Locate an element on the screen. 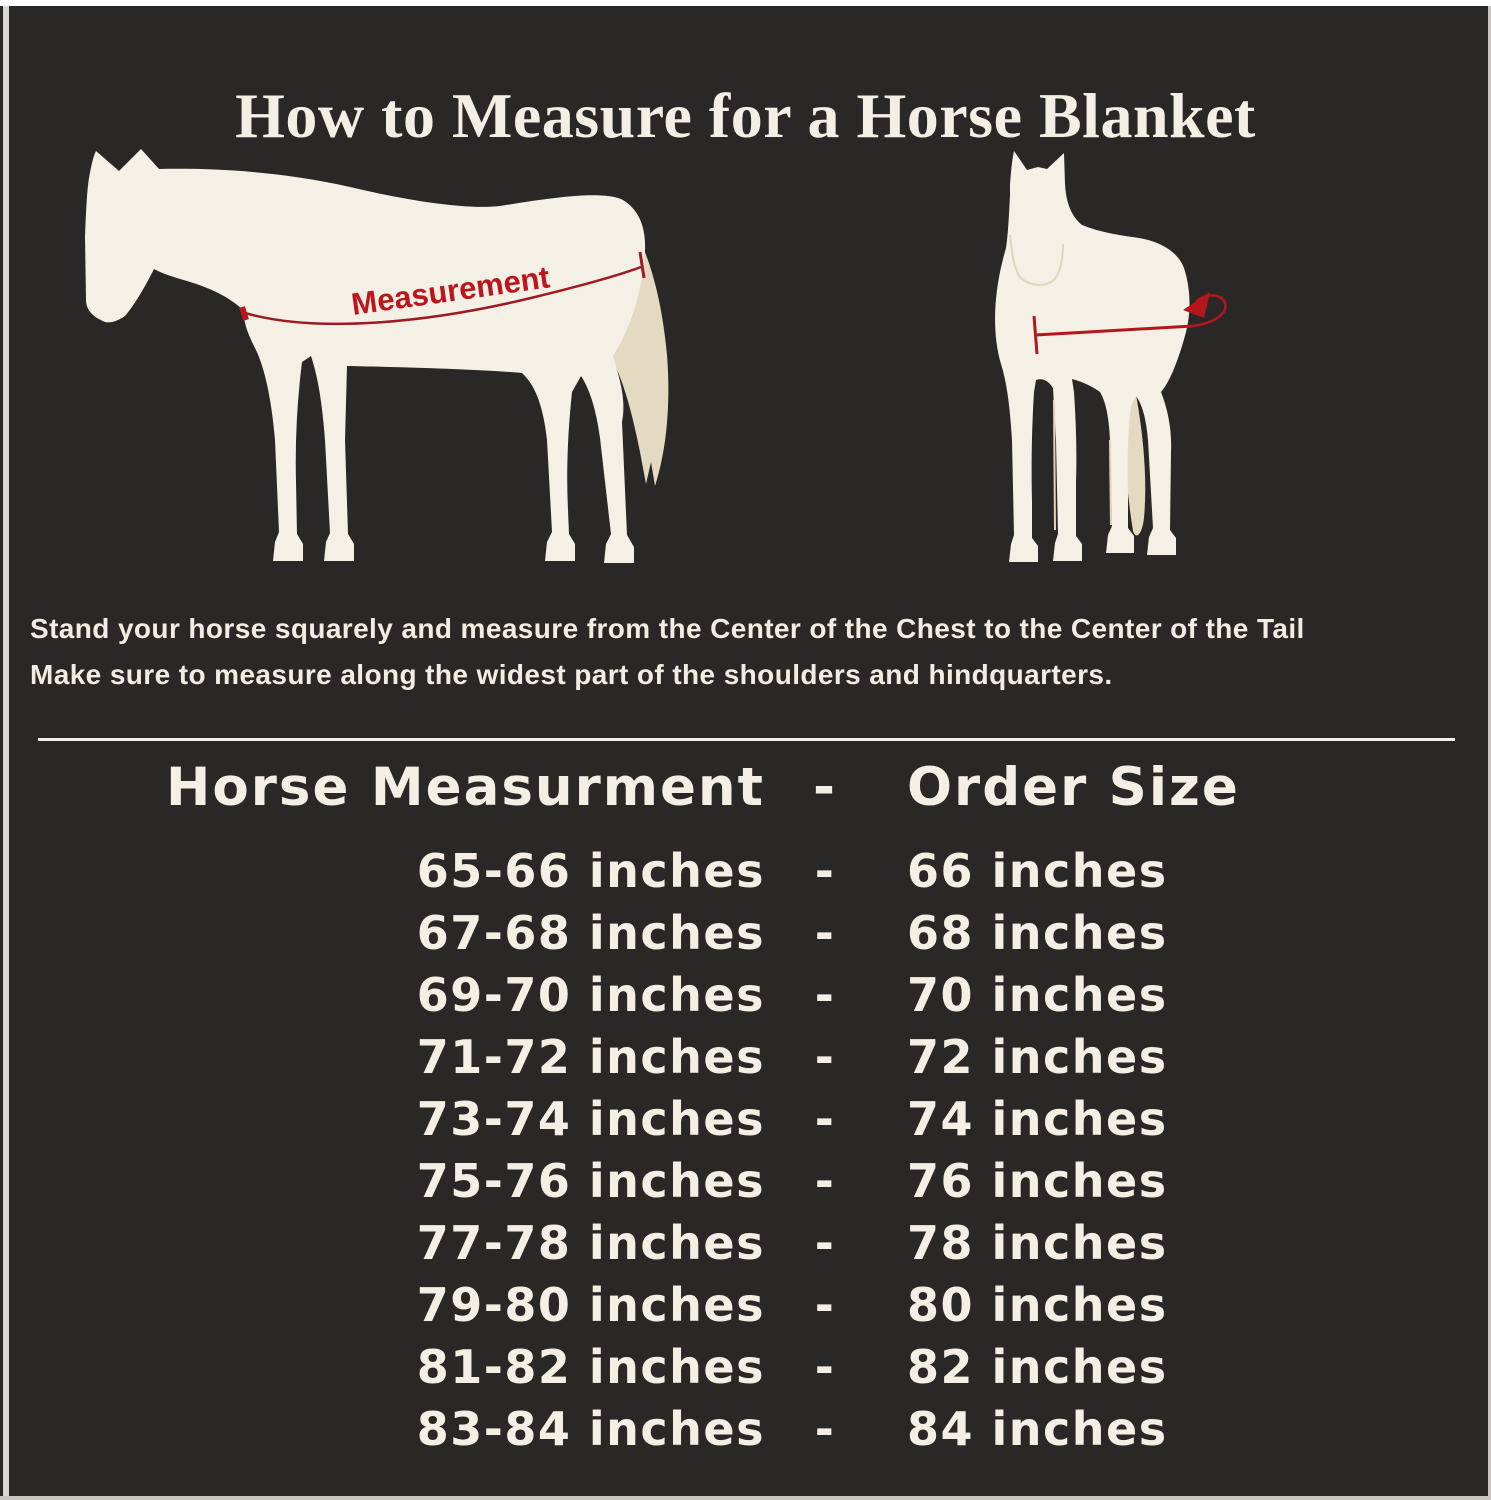 The image size is (1491, 1500). front-view-horse-illustration is located at coordinates (1111, 356).